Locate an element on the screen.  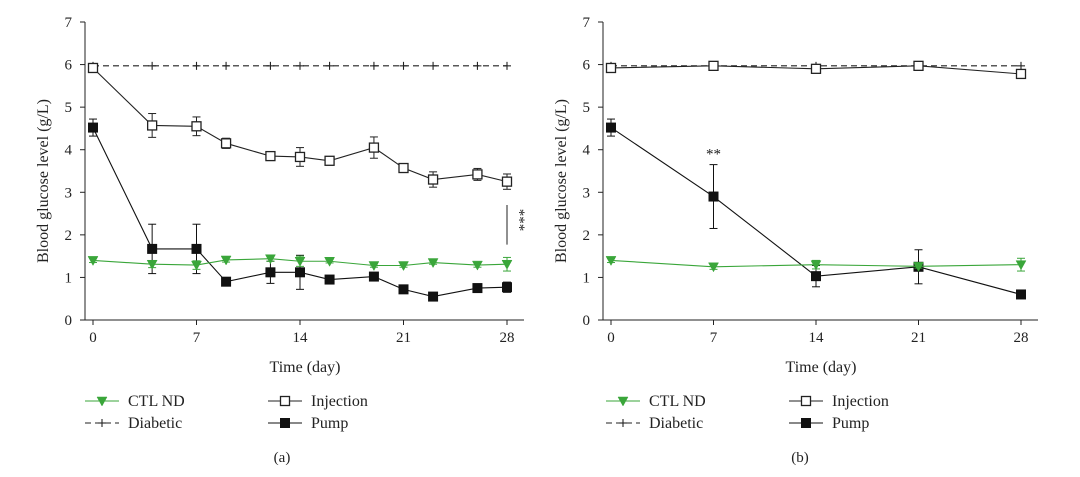
y-tick-label: 0 is located at coordinates (69, 321).